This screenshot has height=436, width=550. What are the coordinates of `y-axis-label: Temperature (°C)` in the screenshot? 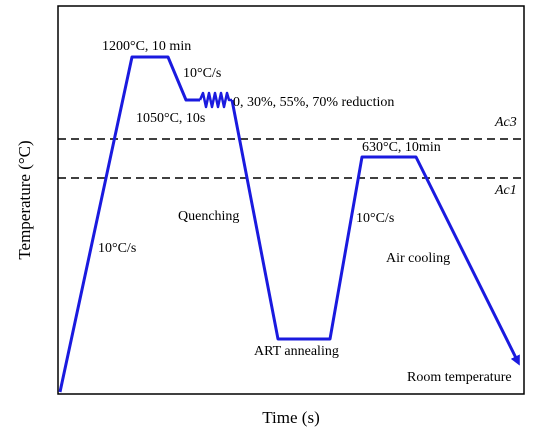 It's located at (24, 199).